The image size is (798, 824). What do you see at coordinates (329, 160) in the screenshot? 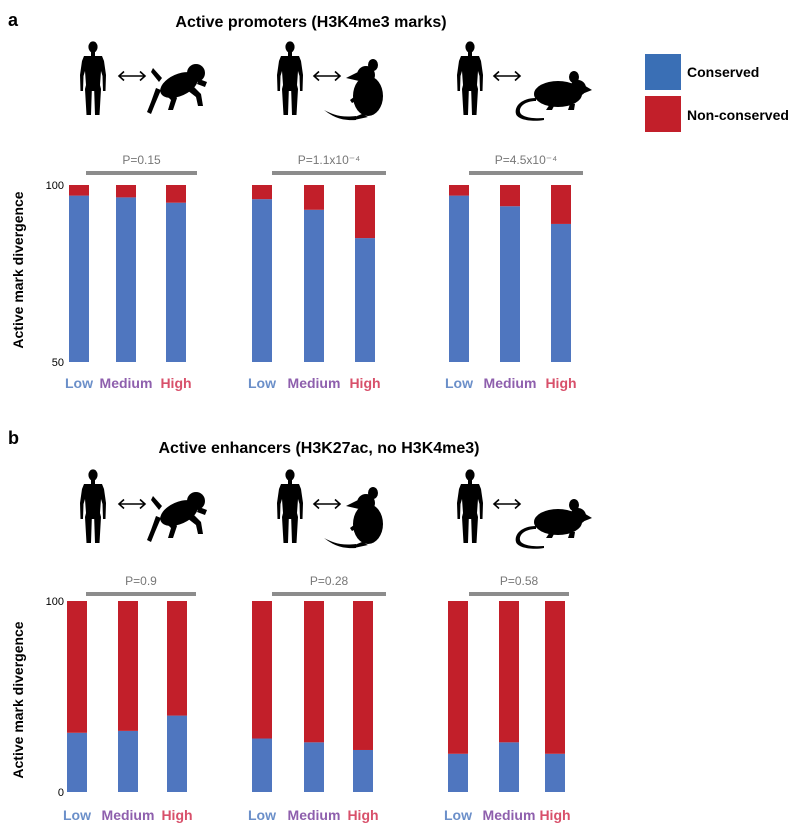
I see `p-value-label: P=1.1x10⁻⁴` at bounding box center [329, 160].